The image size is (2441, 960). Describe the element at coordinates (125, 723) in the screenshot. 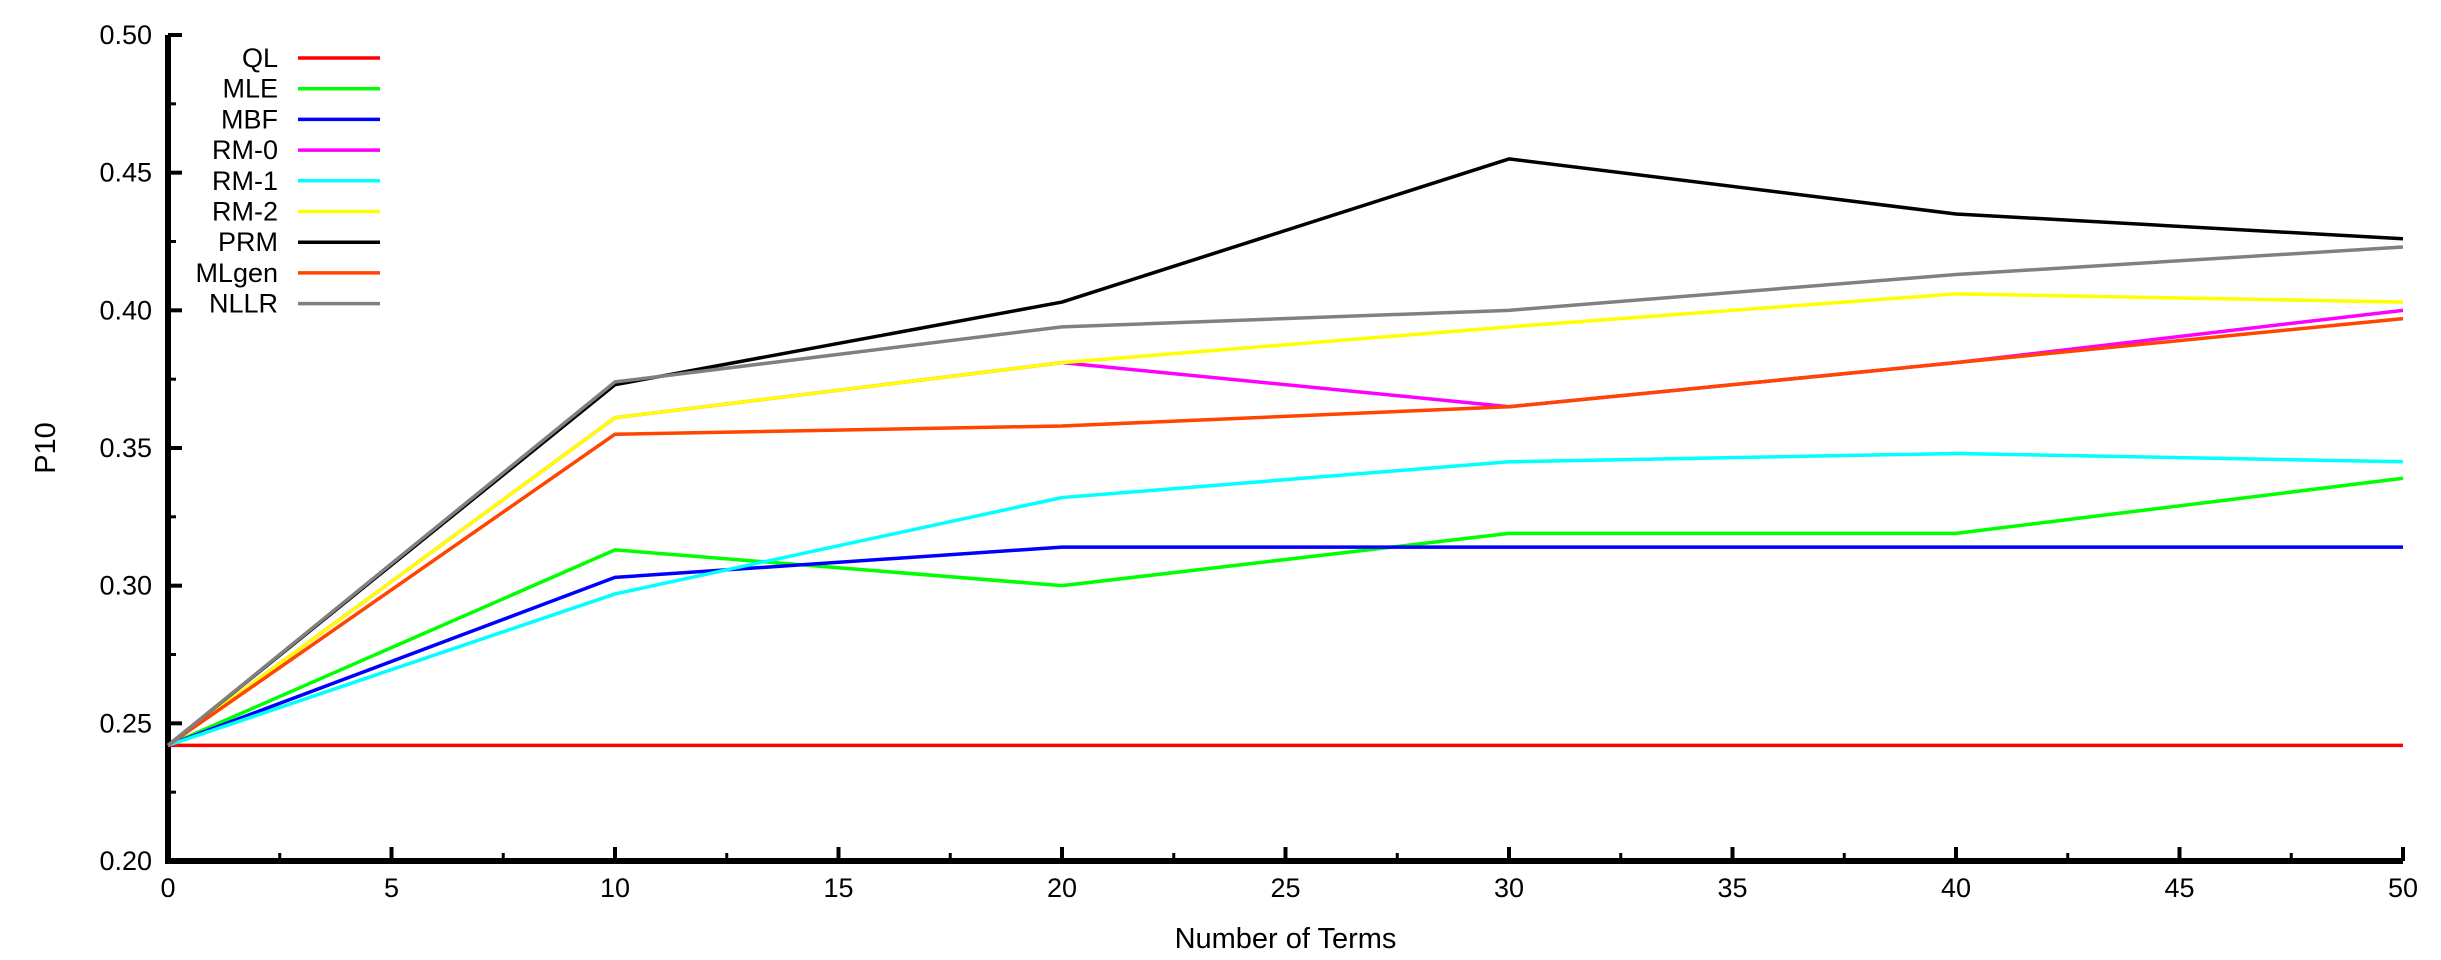

I see `y-tick-label: 0.25` at that location.